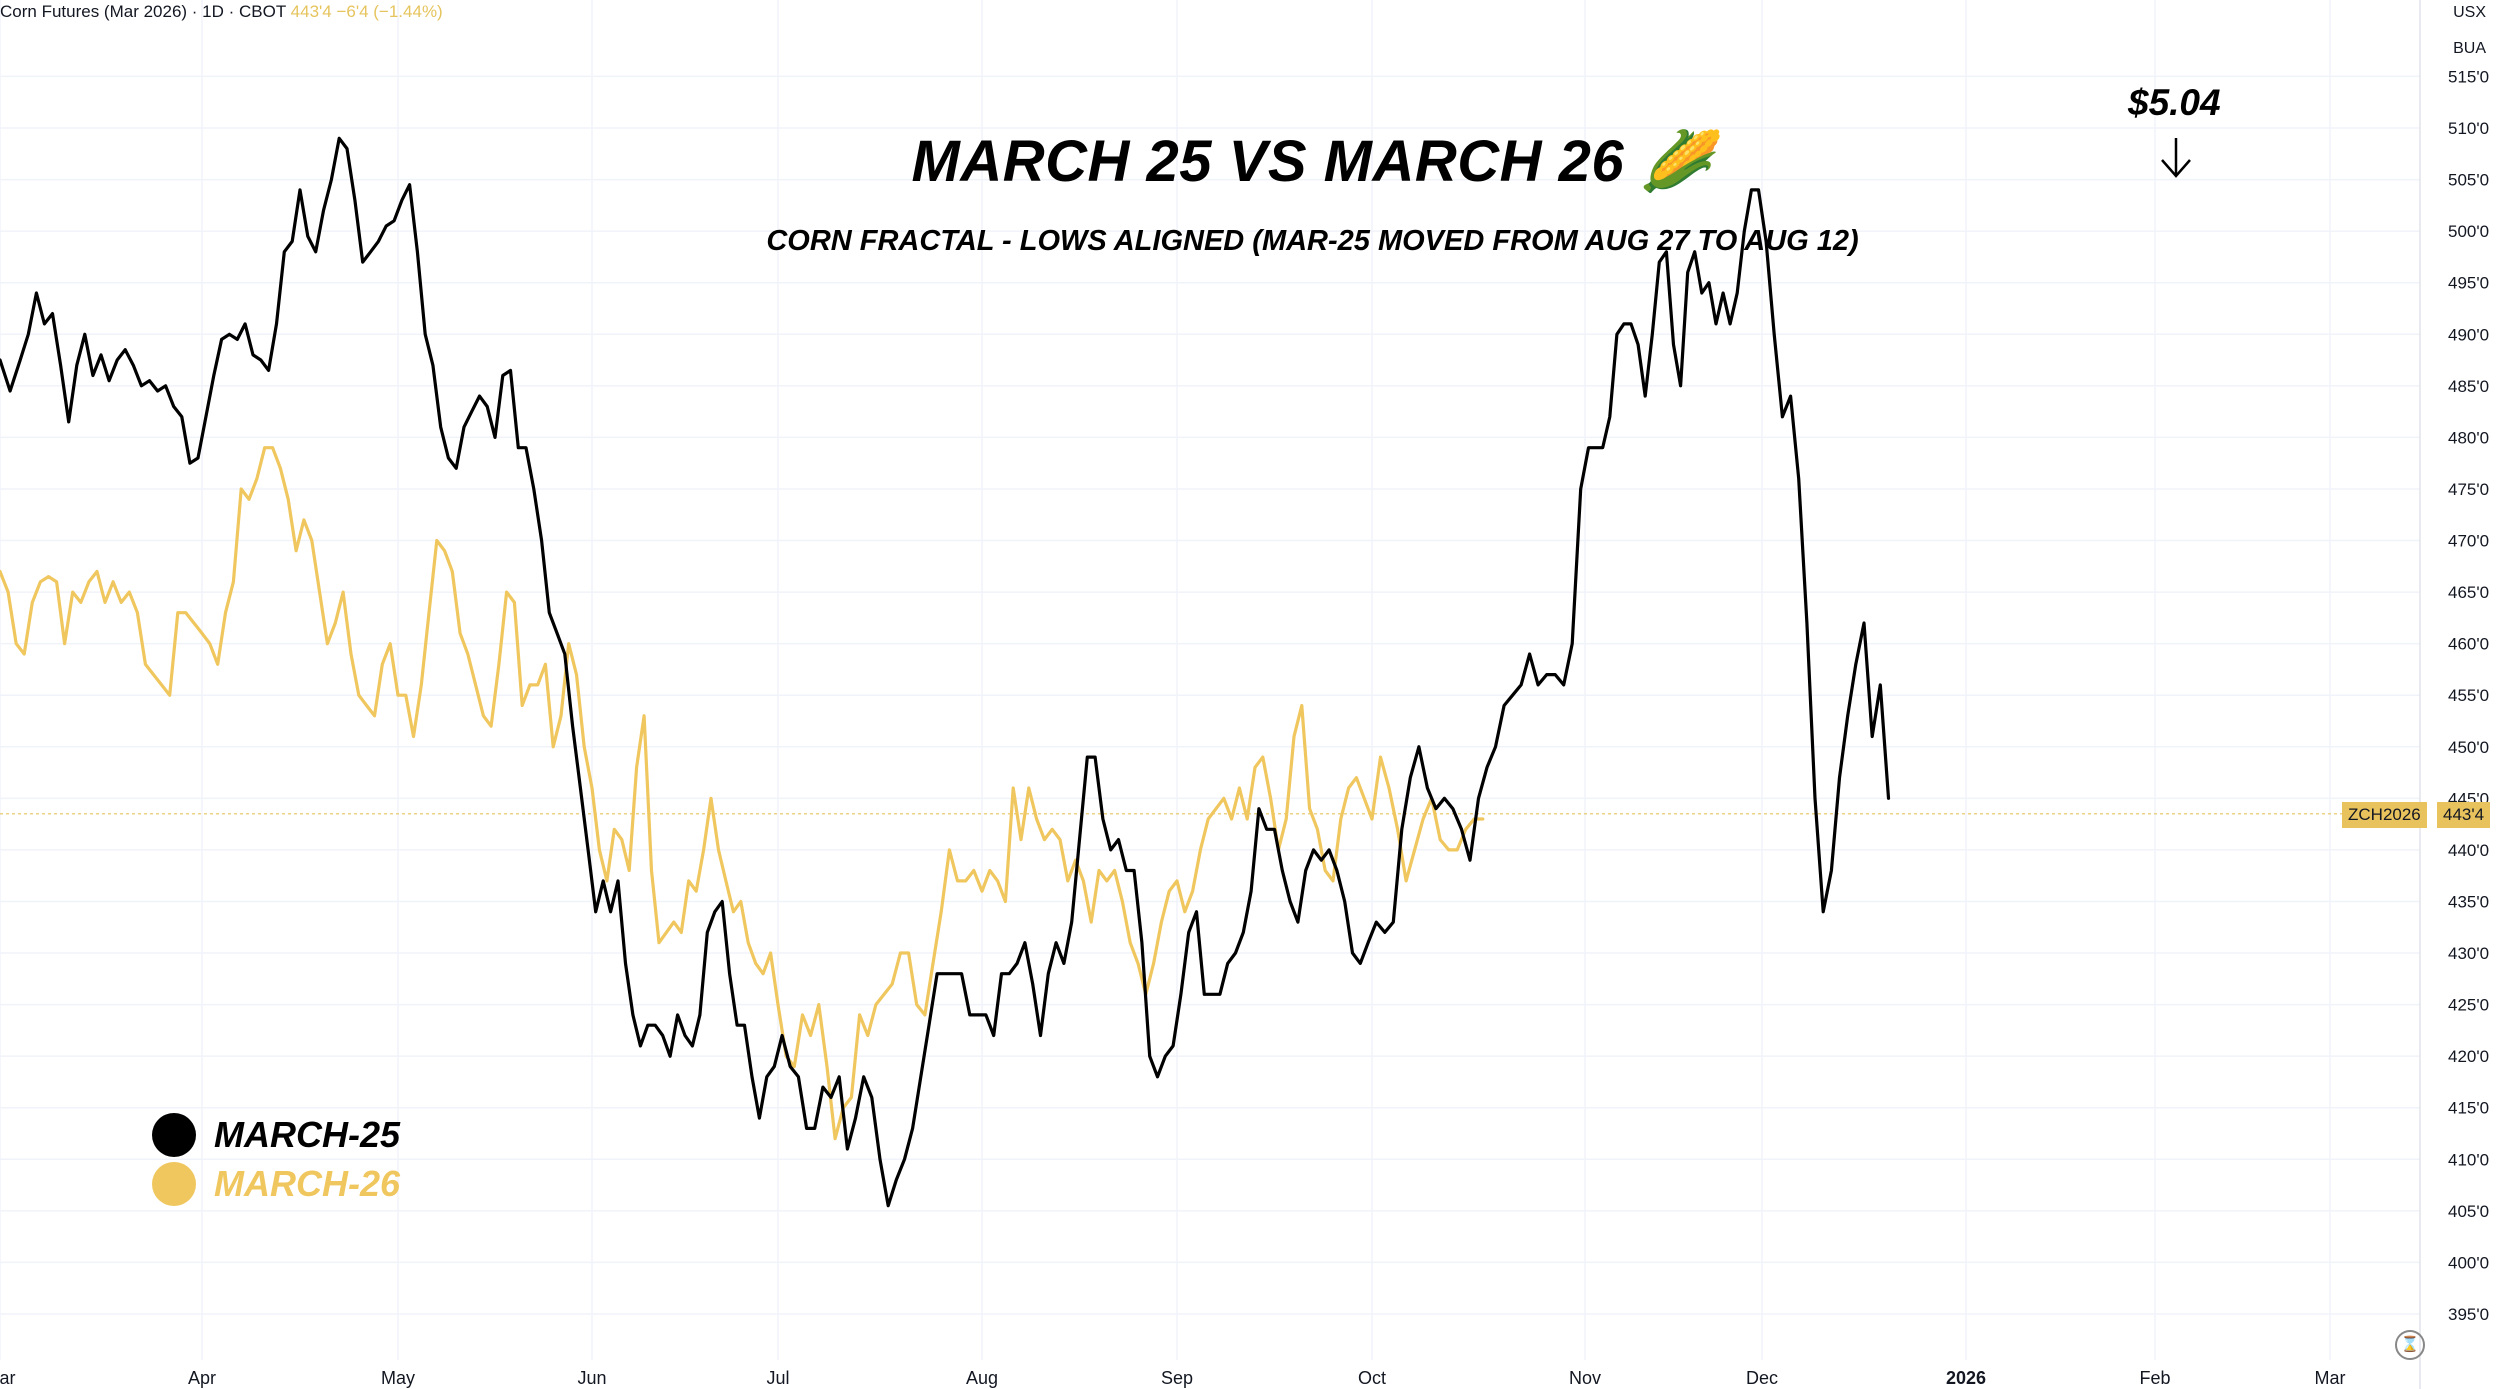 The width and height of the screenshot is (2500, 1389). I want to click on peak-annotation: $5.04, so click(2174, 102).